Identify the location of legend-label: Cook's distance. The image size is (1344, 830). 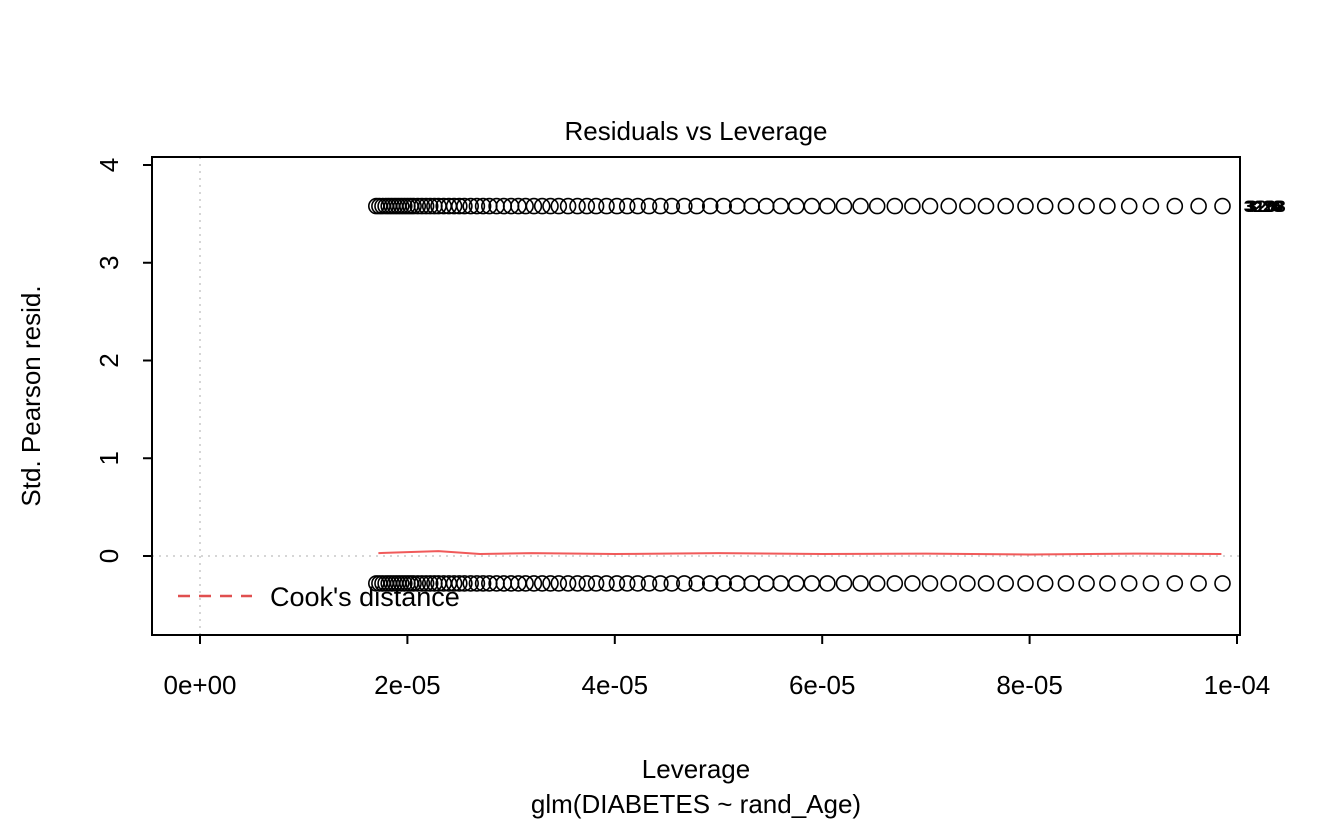
(365, 597).